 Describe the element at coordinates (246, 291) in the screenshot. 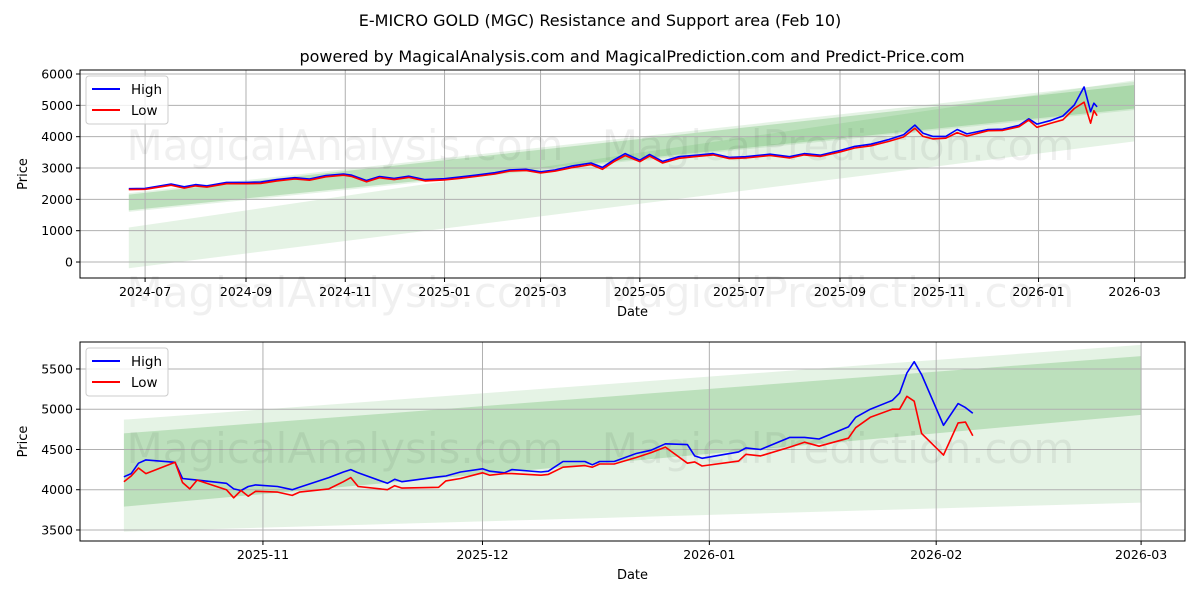

I see `x-tick-label: 2024-09` at that location.